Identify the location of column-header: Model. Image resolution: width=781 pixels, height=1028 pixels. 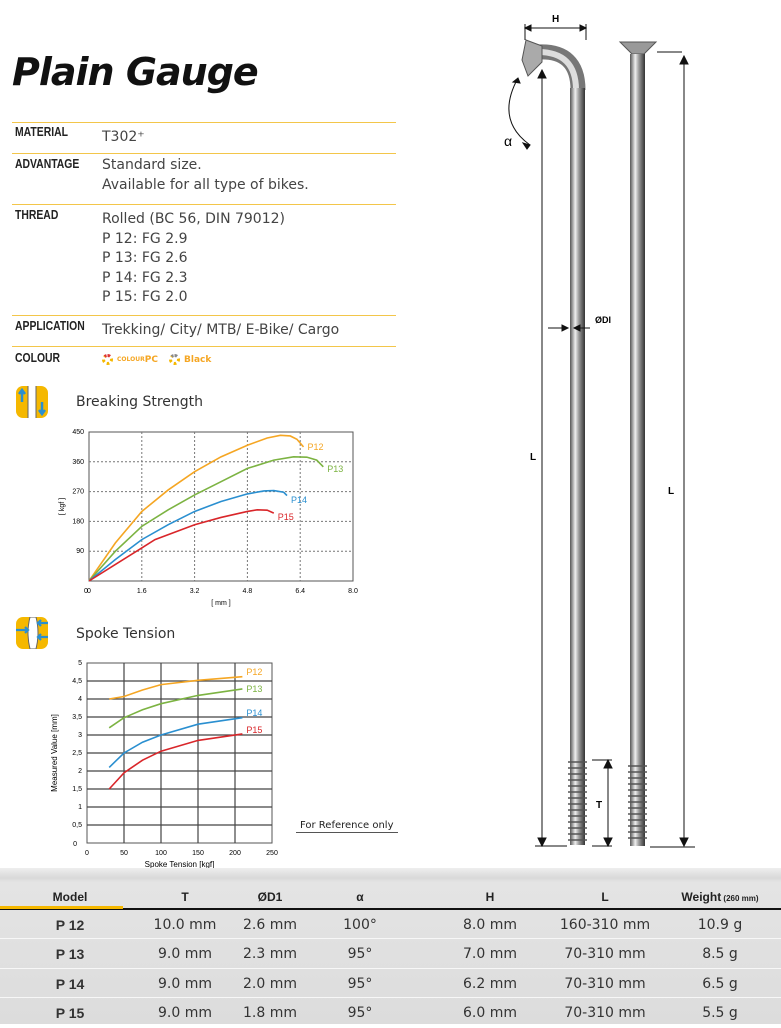
(70, 896).